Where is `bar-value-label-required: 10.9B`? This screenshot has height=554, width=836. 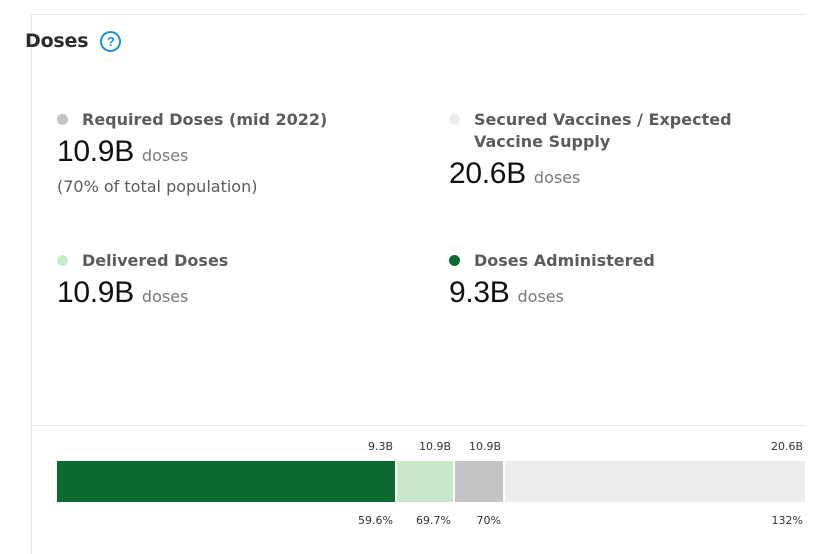 bar-value-label-required: 10.9B is located at coordinates (484, 446).